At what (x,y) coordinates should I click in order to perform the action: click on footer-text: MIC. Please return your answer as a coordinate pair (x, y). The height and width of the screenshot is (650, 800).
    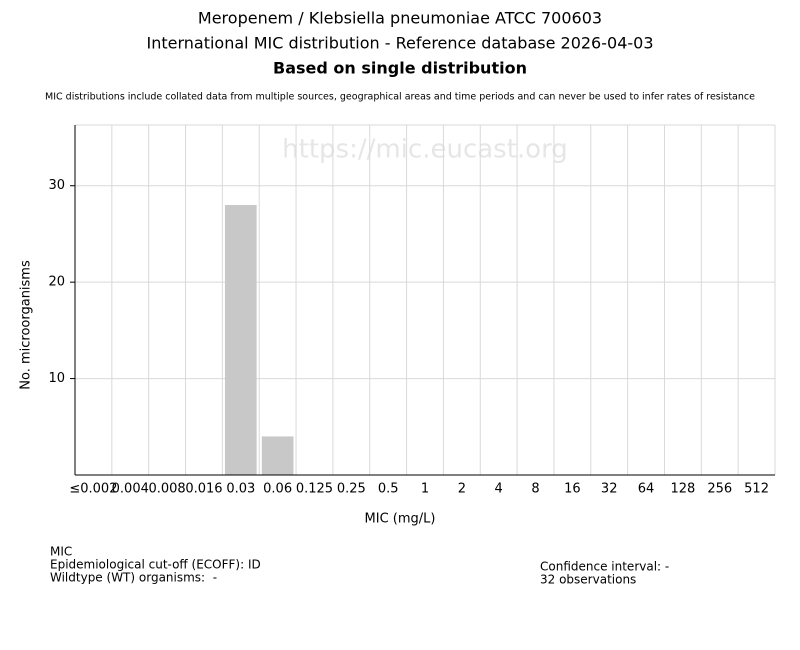
    Looking at the image, I should click on (61, 552).